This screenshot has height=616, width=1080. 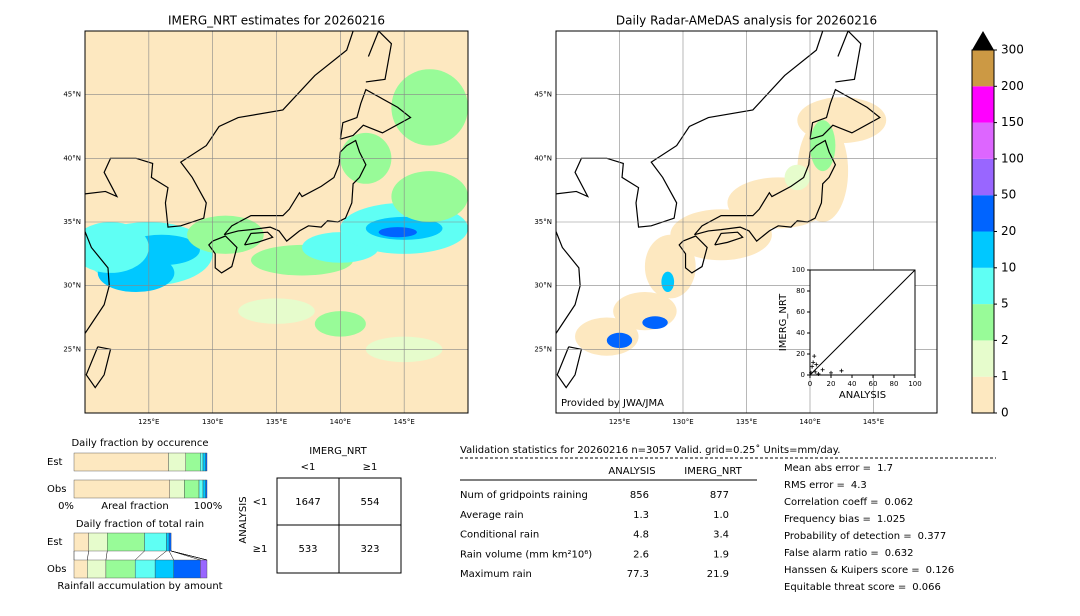 What do you see at coordinates (810, 384) in the screenshot?
I see `x-tick-label: 0` at bounding box center [810, 384].